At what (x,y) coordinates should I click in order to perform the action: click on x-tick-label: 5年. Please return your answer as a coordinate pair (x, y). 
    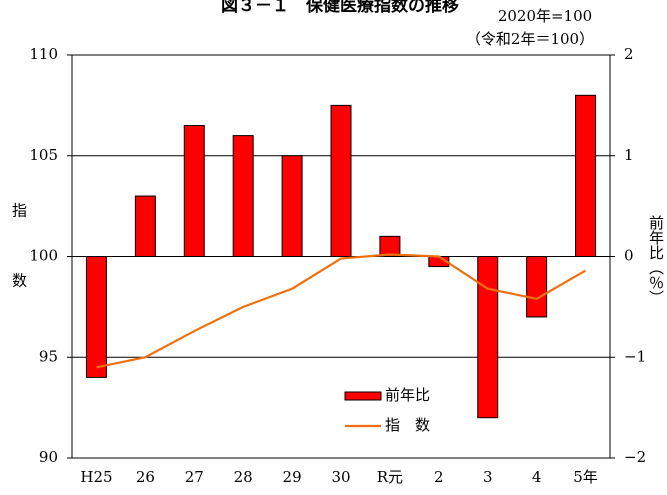
    Looking at the image, I should click on (585, 477).